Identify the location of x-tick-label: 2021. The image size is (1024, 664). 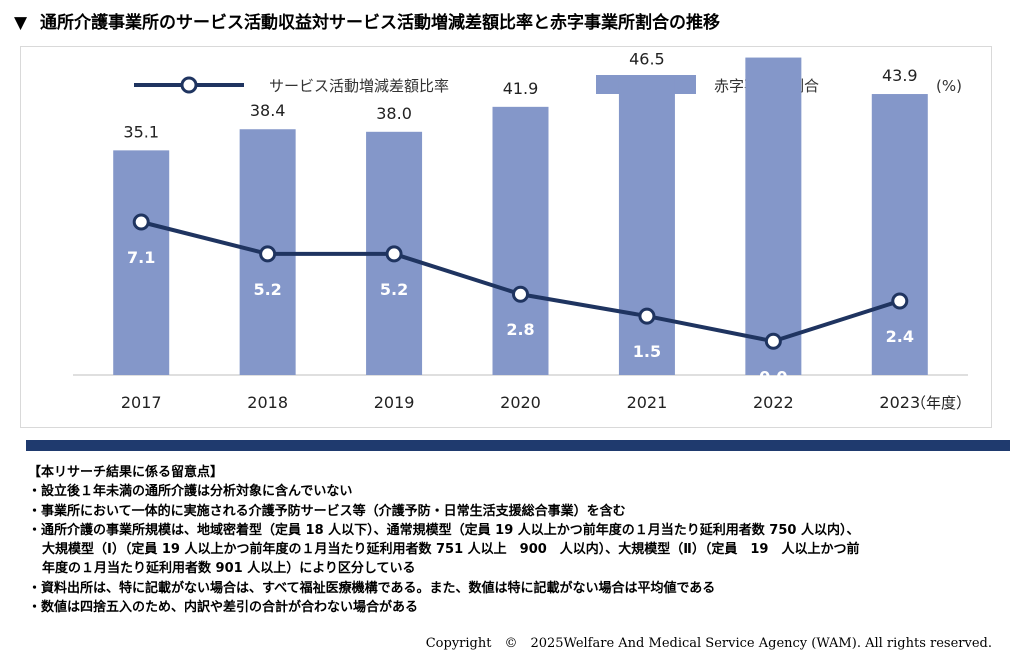
(647, 402).